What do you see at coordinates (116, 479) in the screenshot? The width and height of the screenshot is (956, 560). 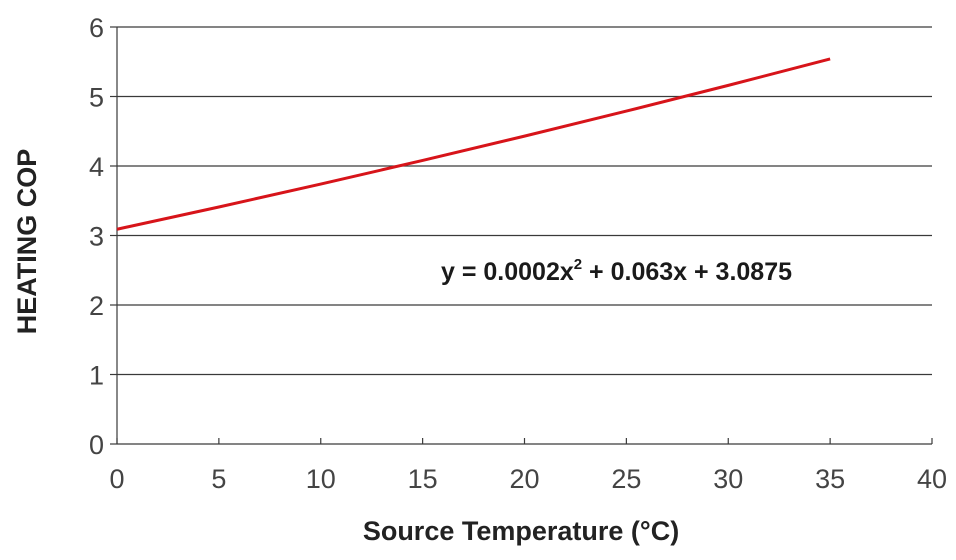 I see `x-tick-label: 0` at bounding box center [116, 479].